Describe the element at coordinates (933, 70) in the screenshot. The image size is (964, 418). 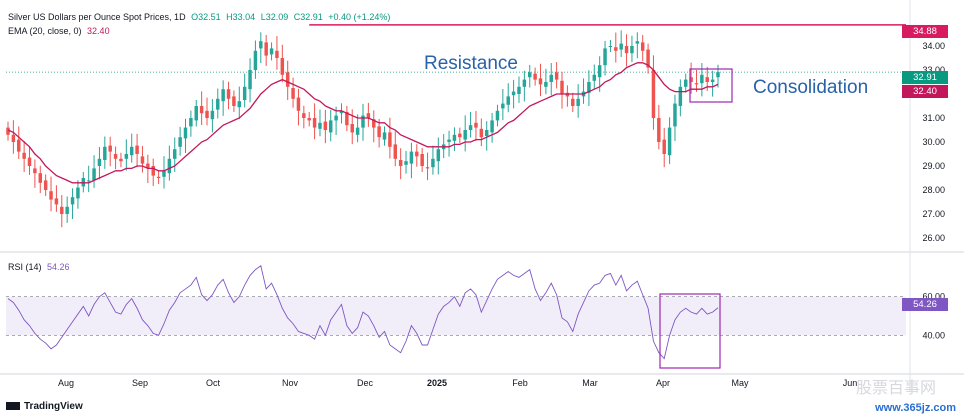
I see `price-tick-label: 33.00` at that location.